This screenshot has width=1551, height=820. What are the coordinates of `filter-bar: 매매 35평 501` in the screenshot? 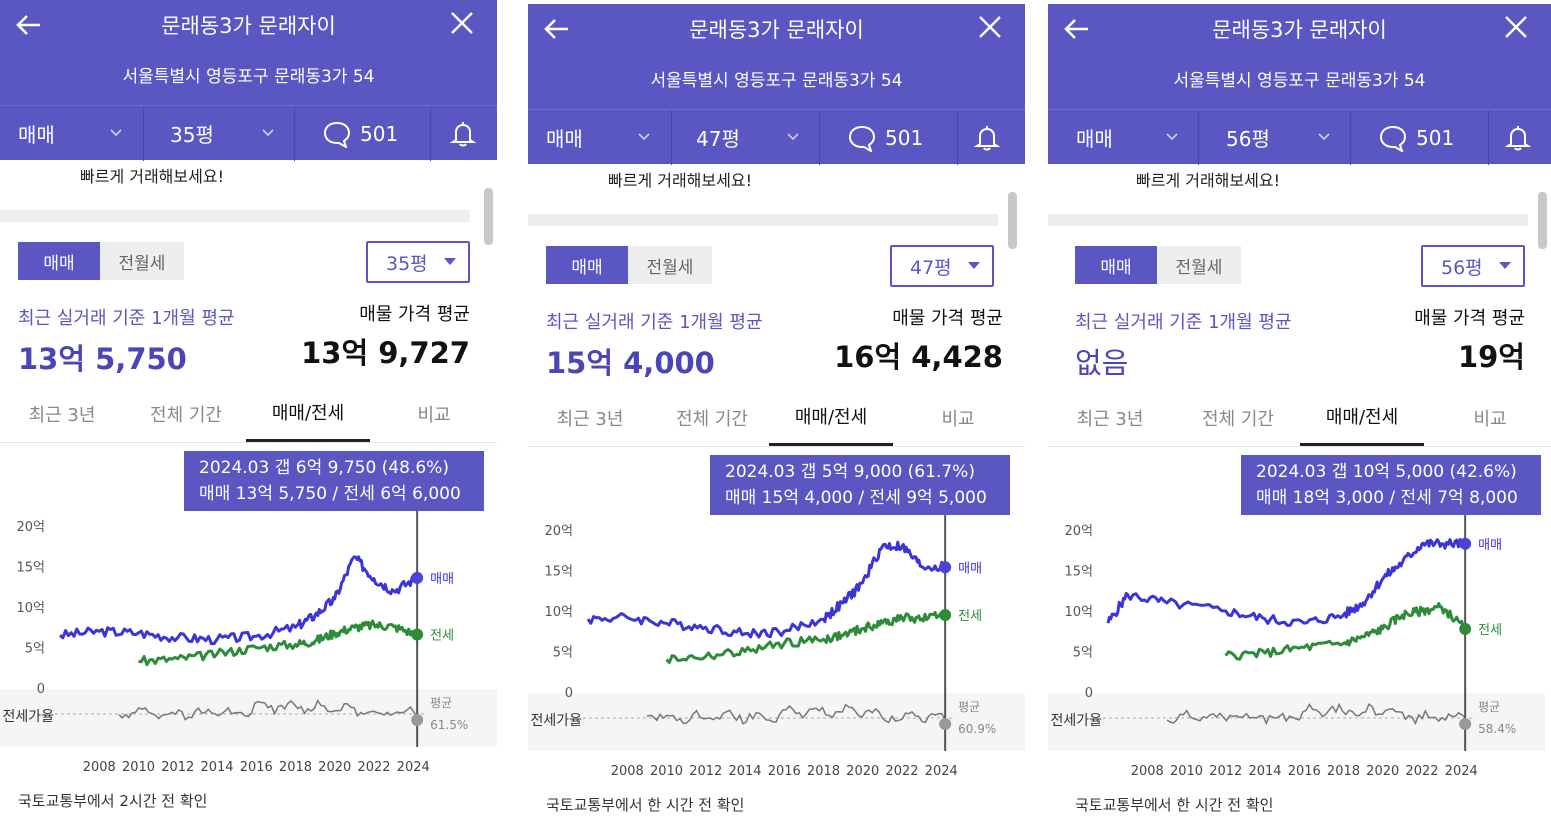 It's located at (248, 133).